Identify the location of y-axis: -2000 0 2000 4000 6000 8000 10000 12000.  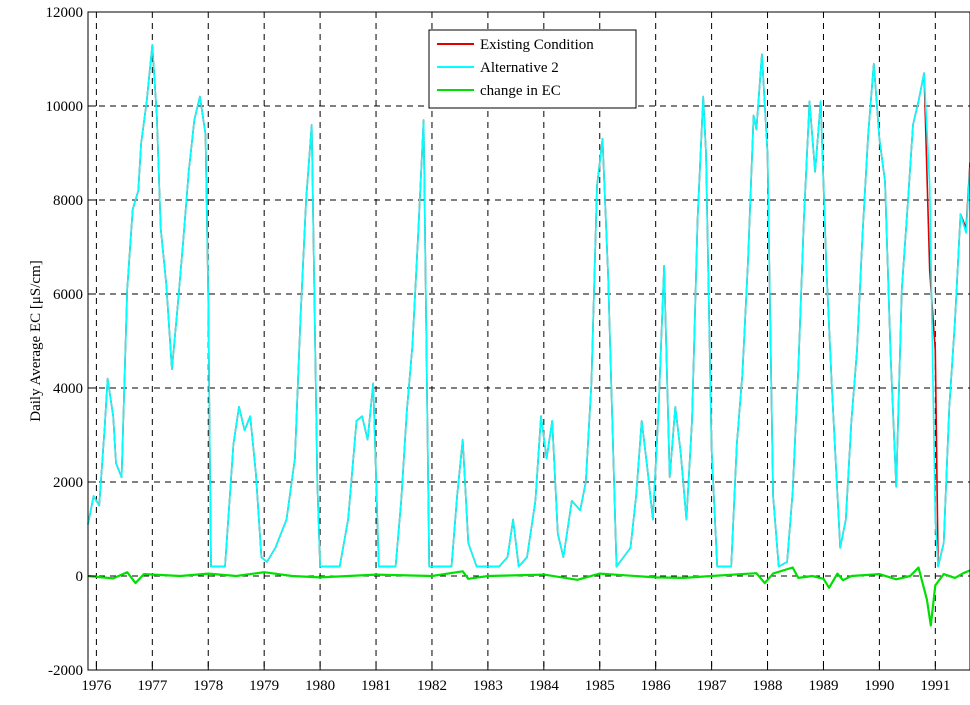
(71, 342).